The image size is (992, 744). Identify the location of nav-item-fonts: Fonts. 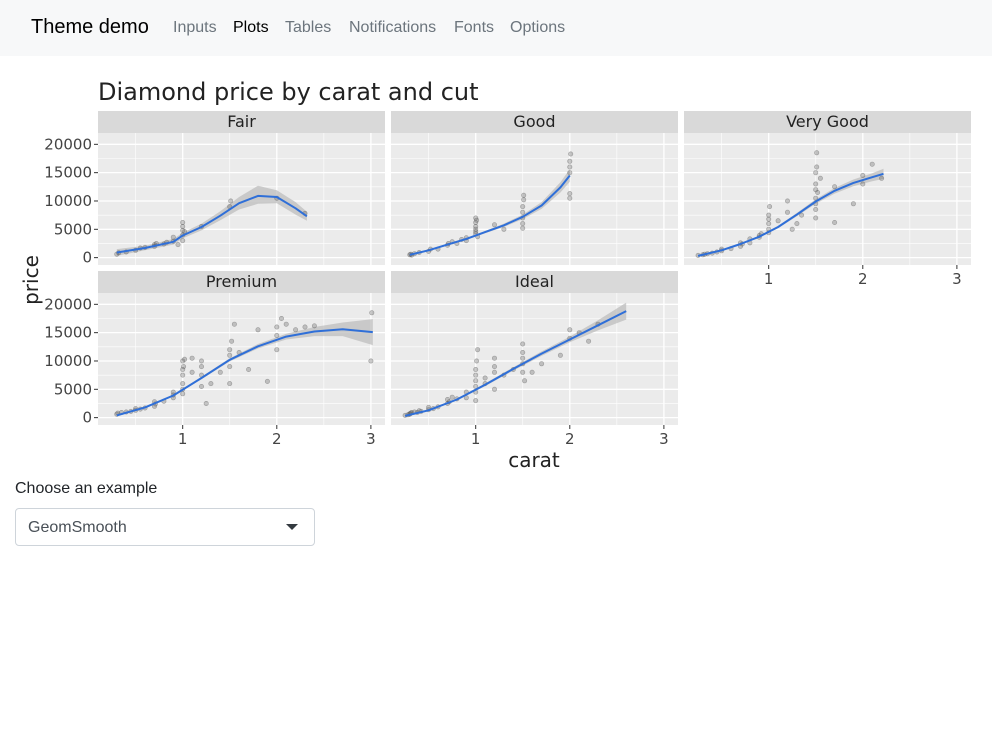
(474, 27).